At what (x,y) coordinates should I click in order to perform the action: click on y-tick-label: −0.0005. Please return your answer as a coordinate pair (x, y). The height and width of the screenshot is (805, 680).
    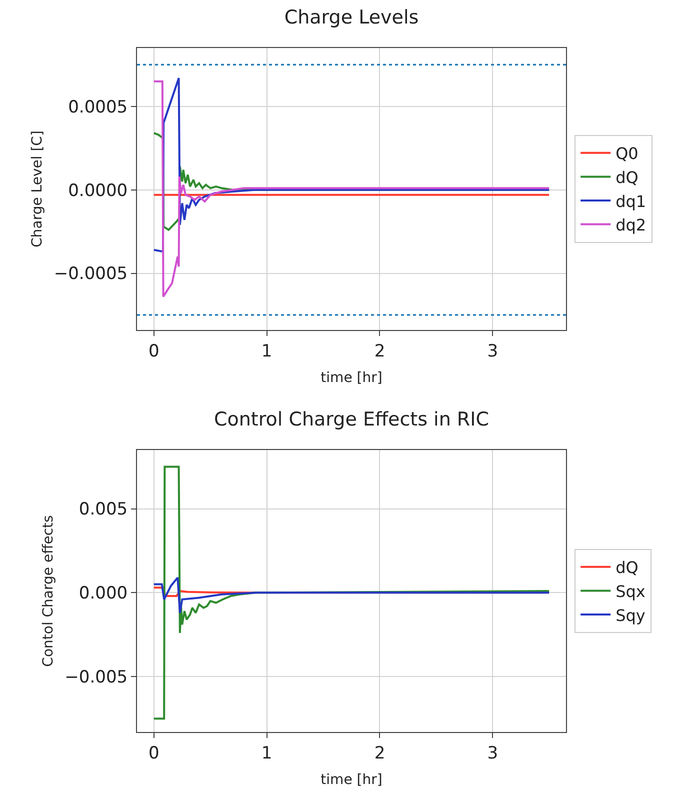
    Looking at the image, I should click on (91, 274).